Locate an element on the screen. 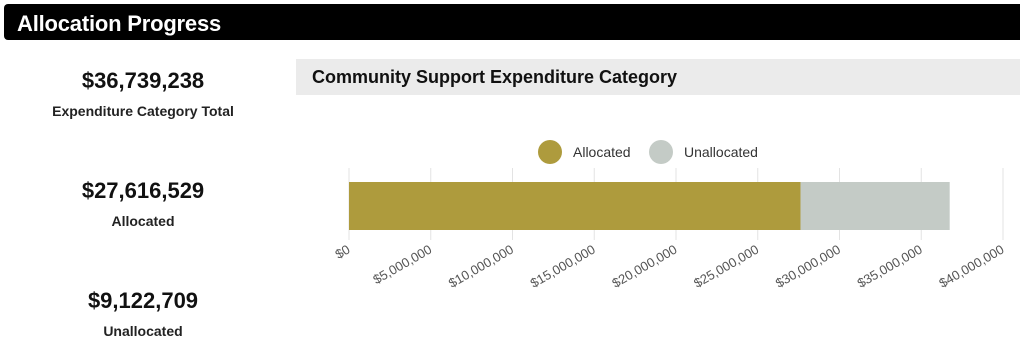 This screenshot has width=1020, height=345. stat-total: $36,739,238 Expenditure Category Total is located at coordinates (143, 93).